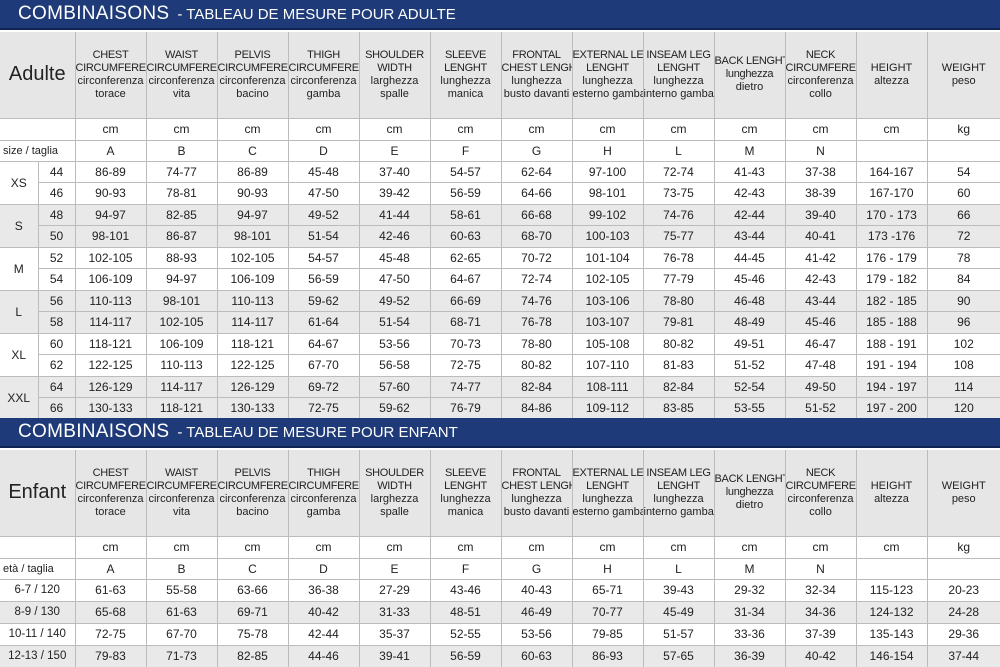 This screenshot has width=1000, height=667. I want to click on adult-title: COMBINAISONS, so click(94, 13).